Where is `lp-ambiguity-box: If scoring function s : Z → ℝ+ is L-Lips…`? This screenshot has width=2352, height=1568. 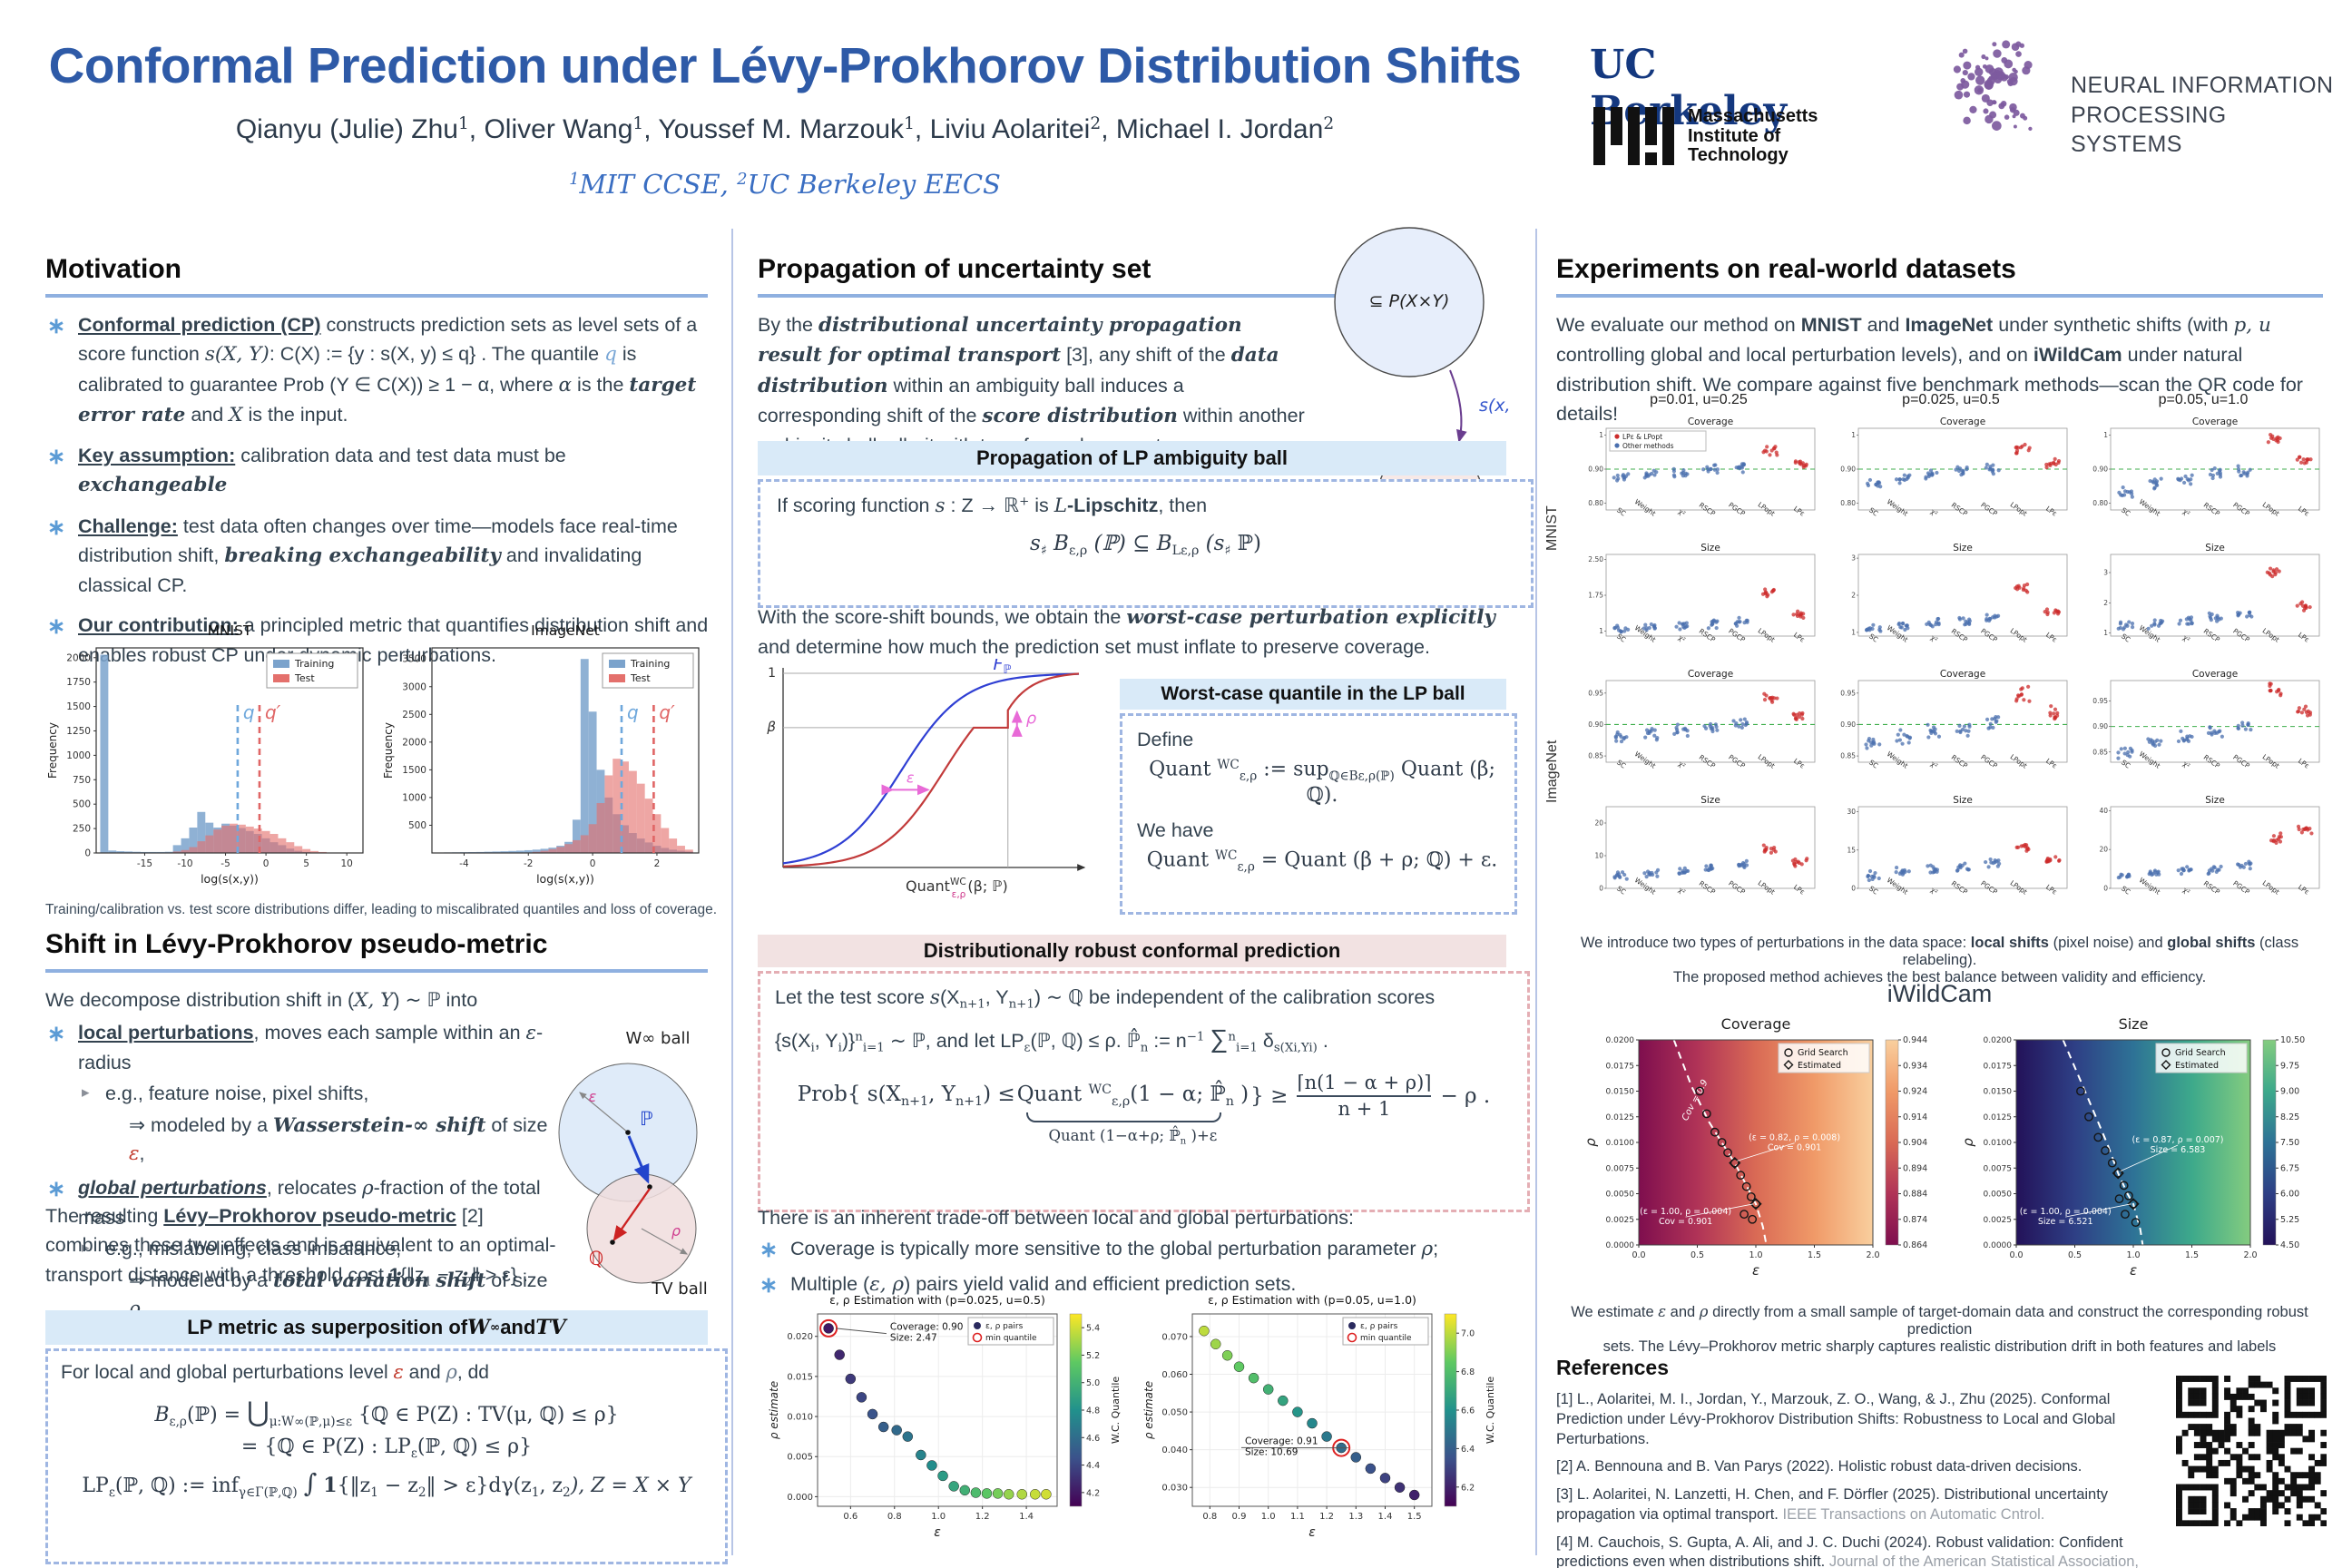
lp-ambiguity-box: If scoring function s : Z → ℝ+ is L-Lips… is located at coordinates (1146, 543).